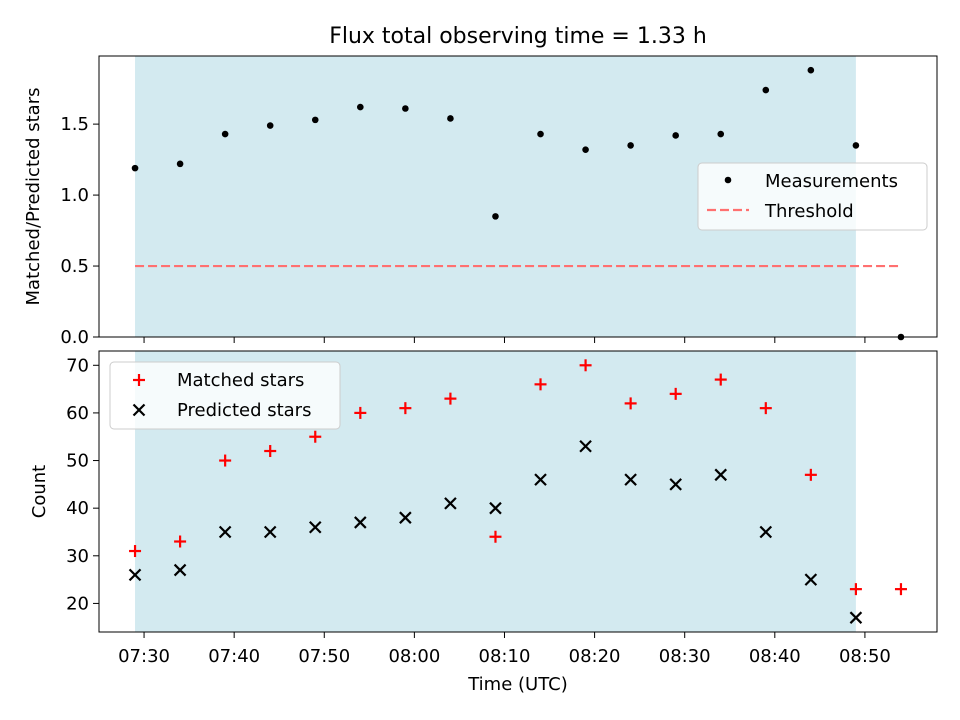 The width and height of the screenshot is (960, 720). What do you see at coordinates (505, 656) in the screenshot?
I see `x-tick-label: 08:10` at bounding box center [505, 656].